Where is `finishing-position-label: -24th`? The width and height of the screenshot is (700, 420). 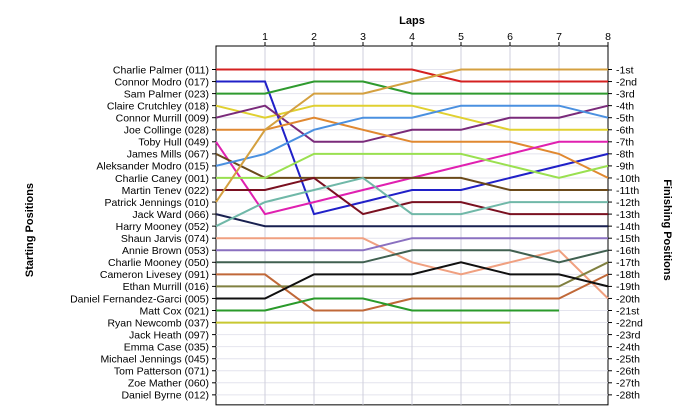
finishing-position-label: -24th is located at coordinates (628, 347).